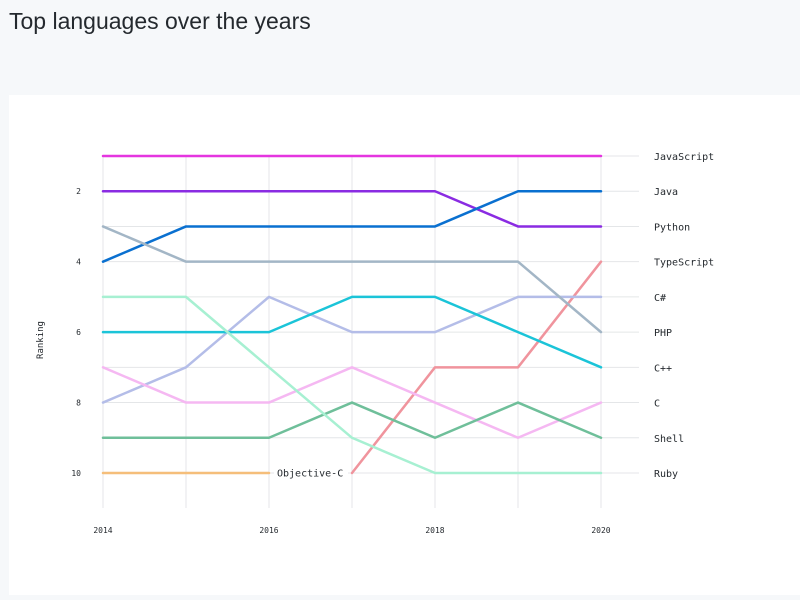  Describe the element at coordinates (660, 298) in the screenshot. I see `legend-label: C#` at that location.